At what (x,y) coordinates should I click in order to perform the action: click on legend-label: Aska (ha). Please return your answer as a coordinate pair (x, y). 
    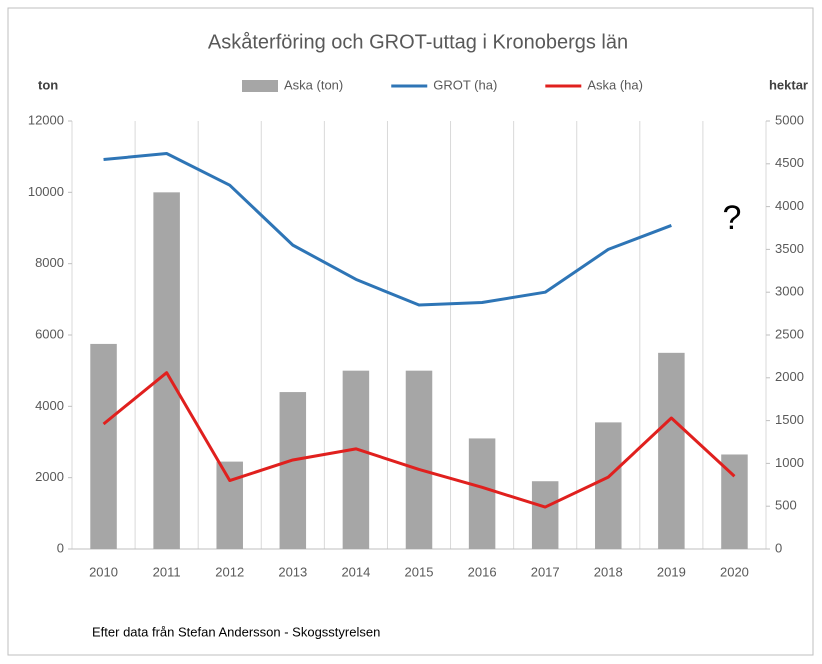
    Looking at the image, I should click on (615, 84).